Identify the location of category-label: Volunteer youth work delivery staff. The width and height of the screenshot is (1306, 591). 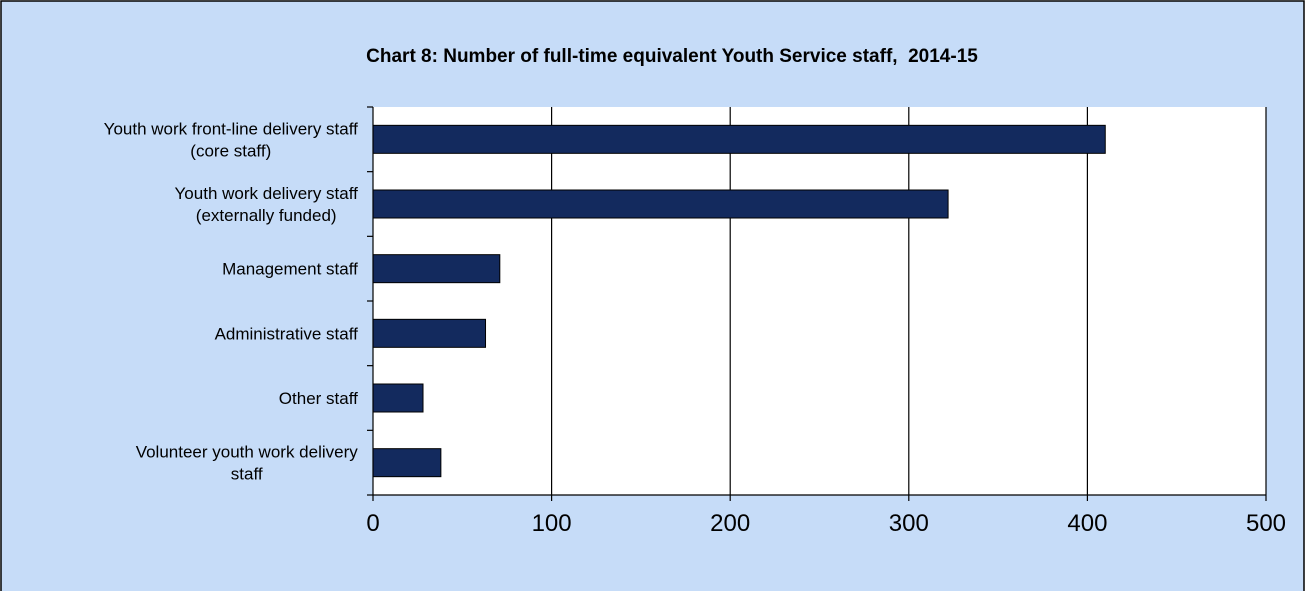
(247, 463).